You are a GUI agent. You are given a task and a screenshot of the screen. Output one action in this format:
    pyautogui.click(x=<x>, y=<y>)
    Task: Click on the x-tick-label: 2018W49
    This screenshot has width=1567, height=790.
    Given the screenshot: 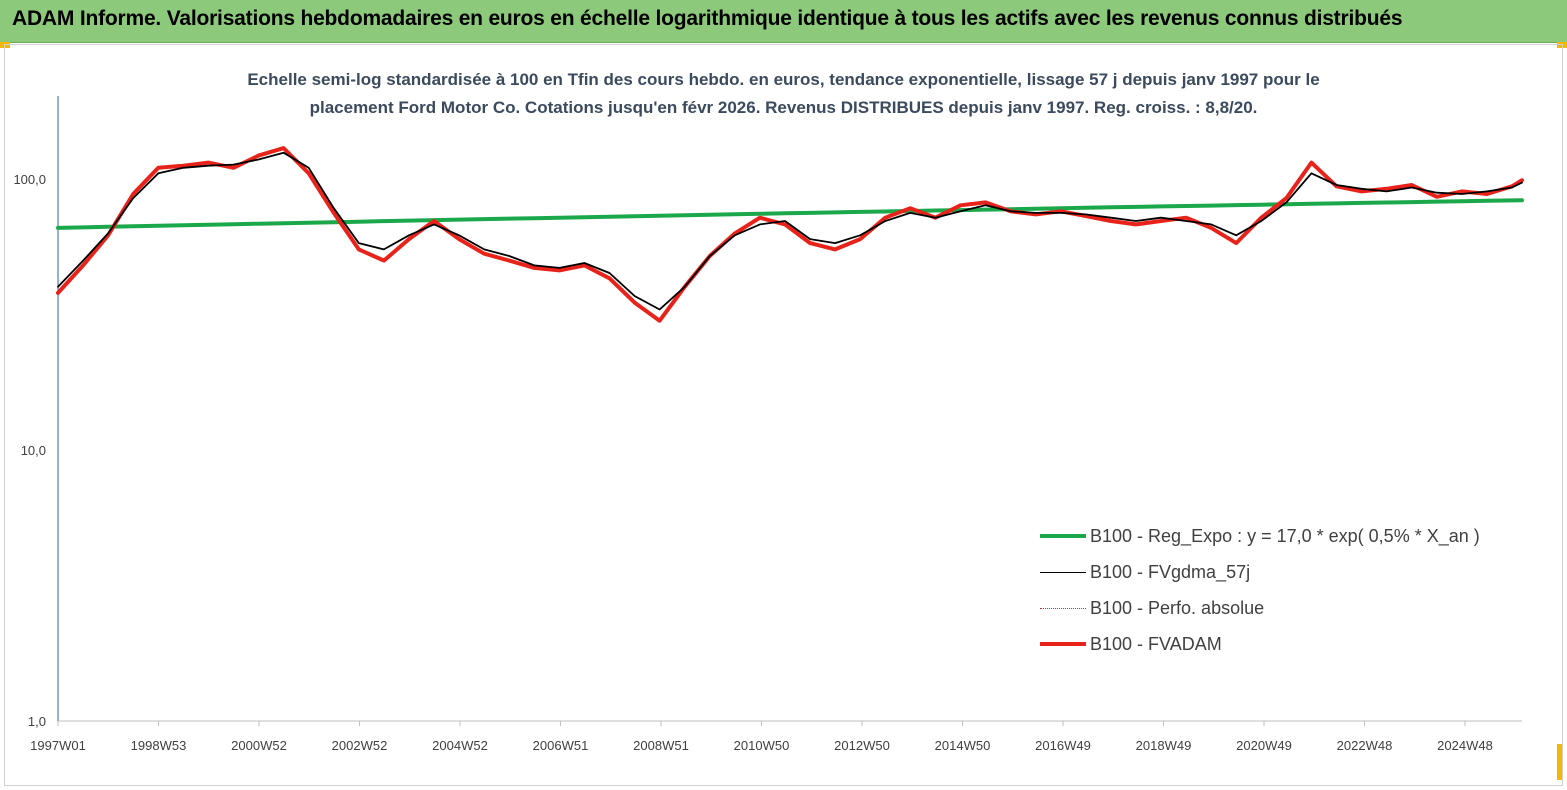 What is the action you would take?
    pyautogui.click(x=1164, y=745)
    